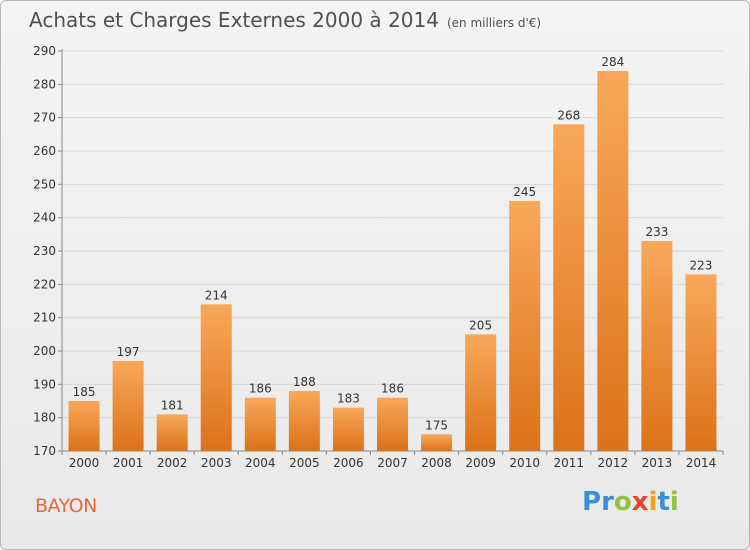 Image resolution: width=750 pixels, height=550 pixels. Describe the element at coordinates (44, 284) in the screenshot. I see `y-tick-label: 220` at that location.